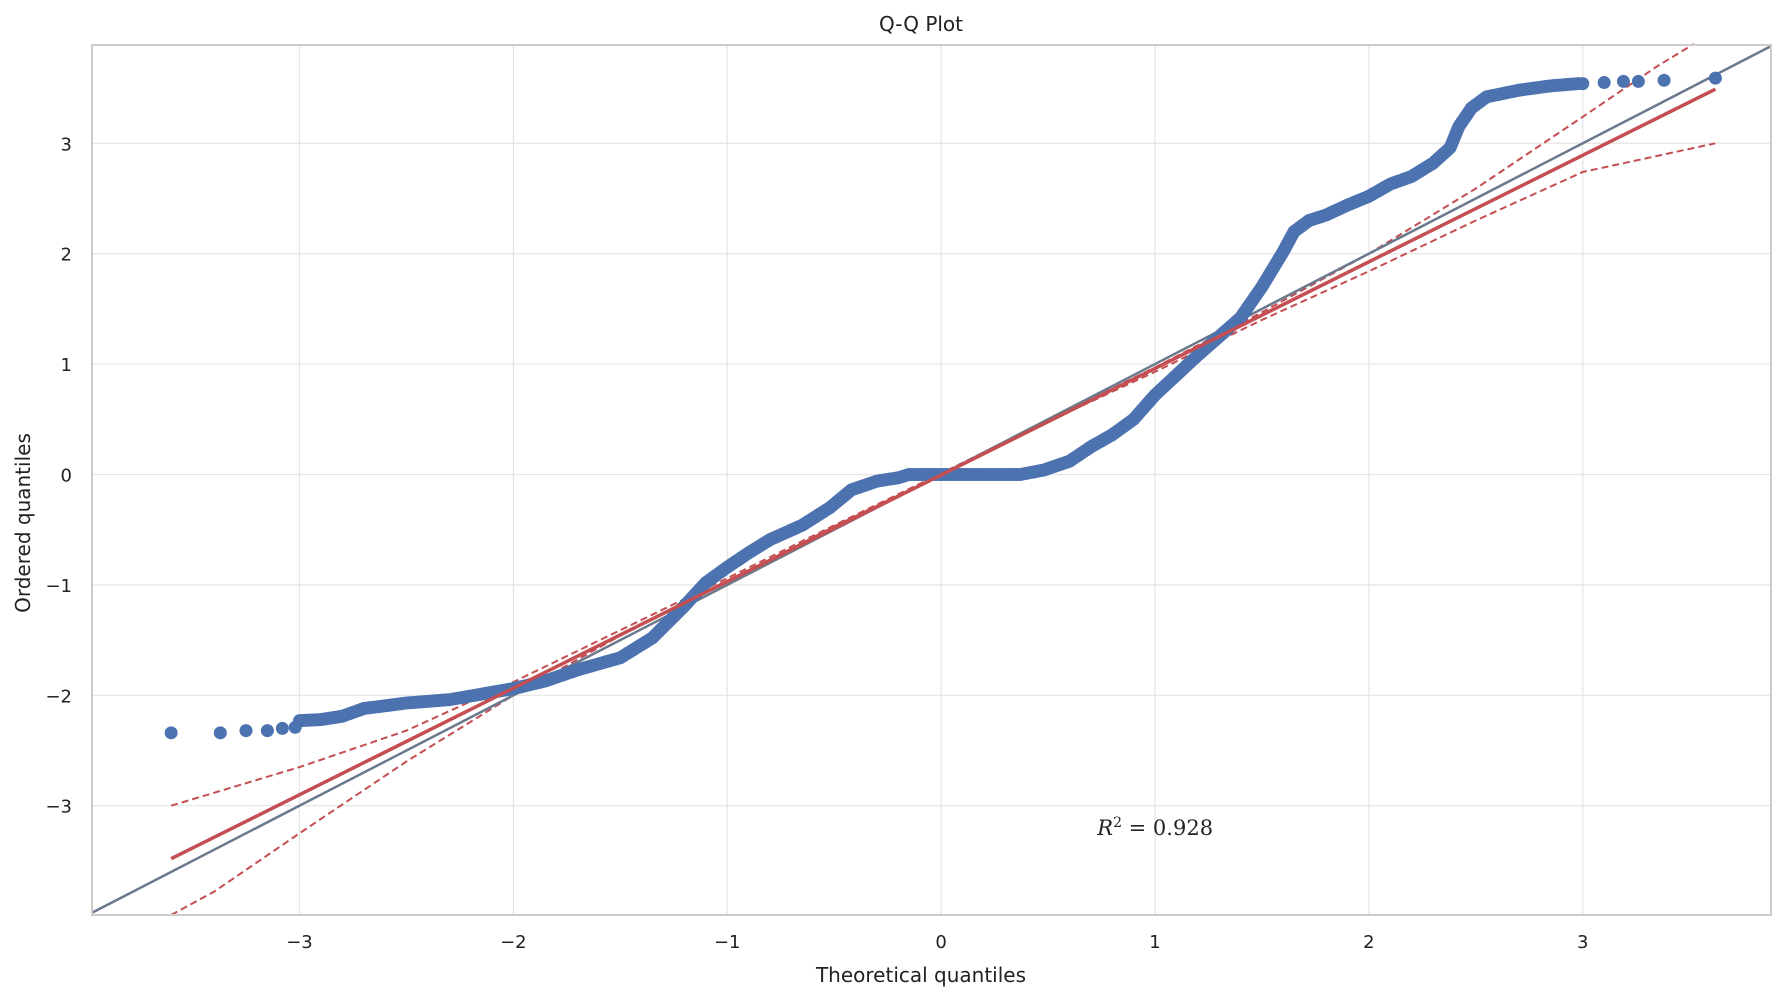  I want to click on x-tick-label: −2, so click(513, 942).